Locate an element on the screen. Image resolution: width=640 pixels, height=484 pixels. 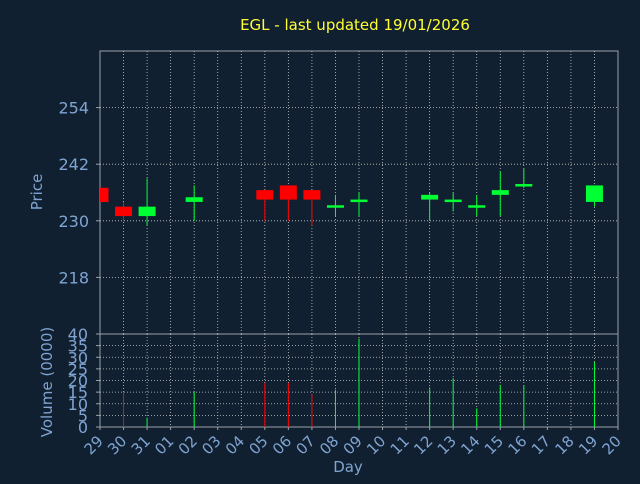
volume-tick-label: 5 is located at coordinates (83, 415).